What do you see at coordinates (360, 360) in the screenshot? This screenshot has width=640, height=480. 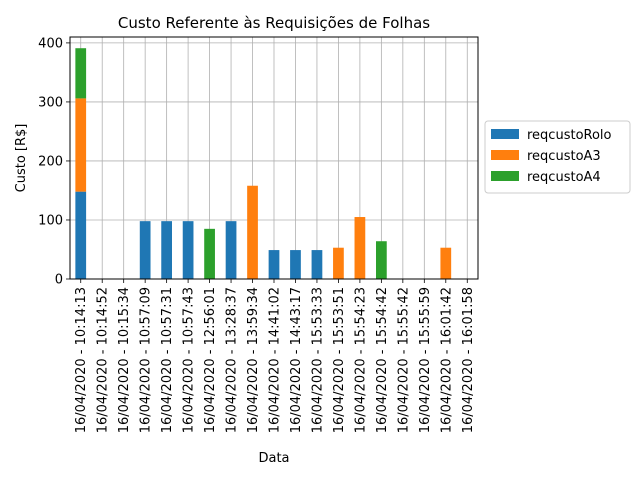 I see `x-tick-label: 16/04/2020 - 15:54:23` at bounding box center [360, 360].